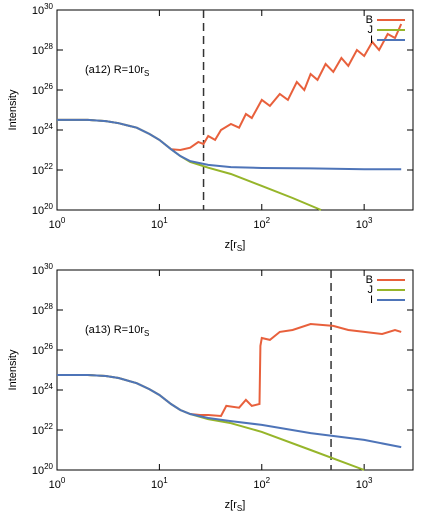 This screenshot has height=523, width=436. I want to click on annotation-text: (a13) R=10r, so click(114, 330).